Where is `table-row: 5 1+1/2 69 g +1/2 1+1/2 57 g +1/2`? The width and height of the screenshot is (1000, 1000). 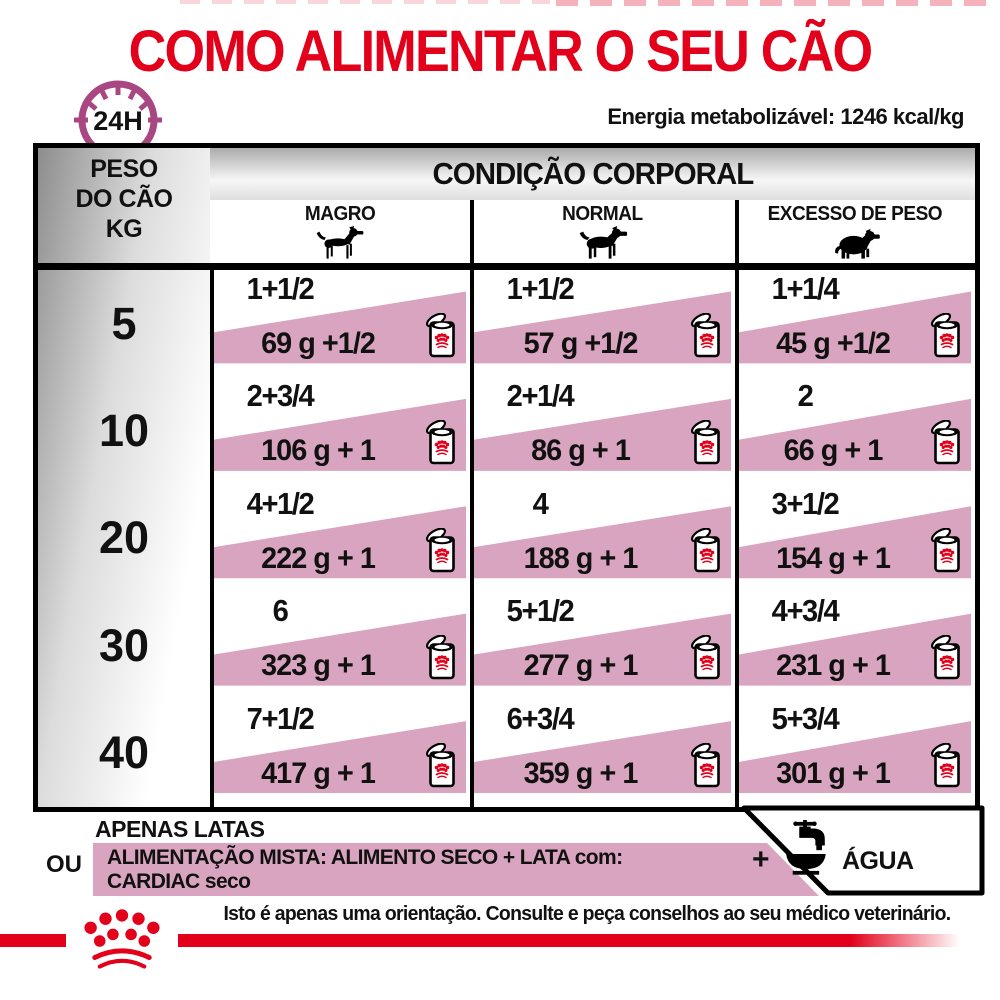
table-row: 5 1+1/2 69 g +1/2 1+1/2 57 g +1/2 is located at coordinates (506, 323).